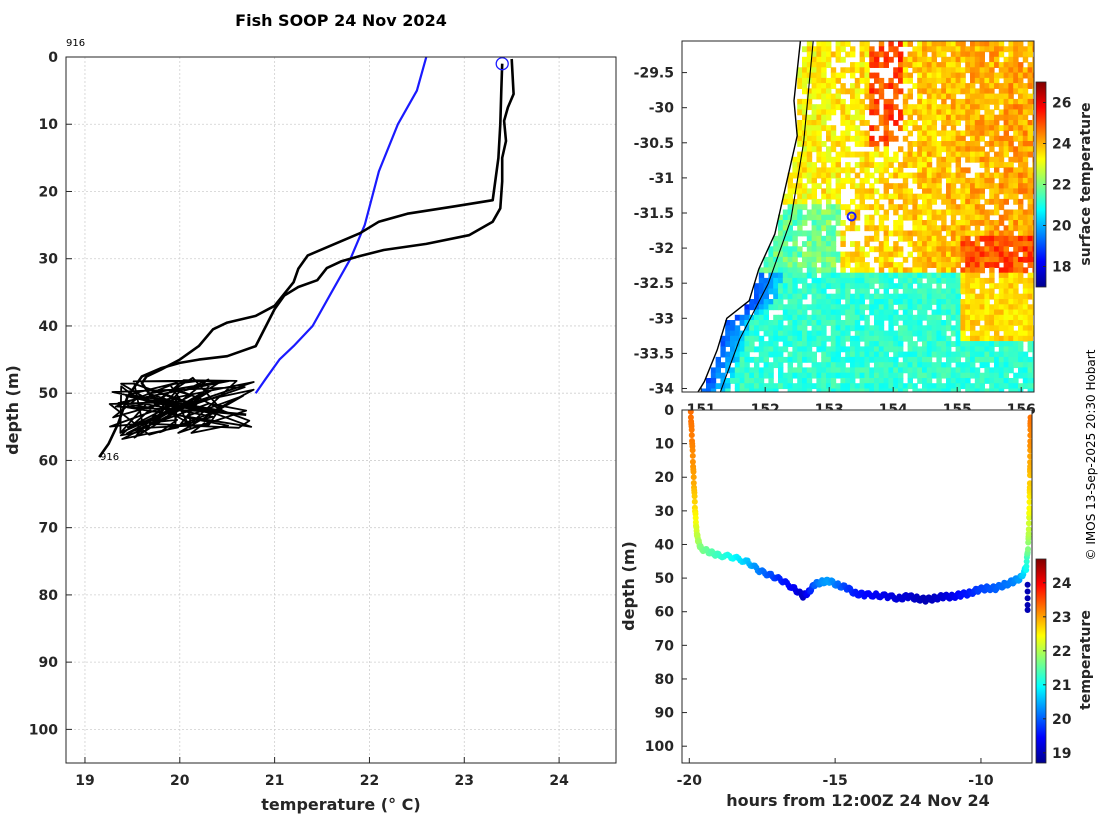  I want to click on section-point, so click(693, 471).